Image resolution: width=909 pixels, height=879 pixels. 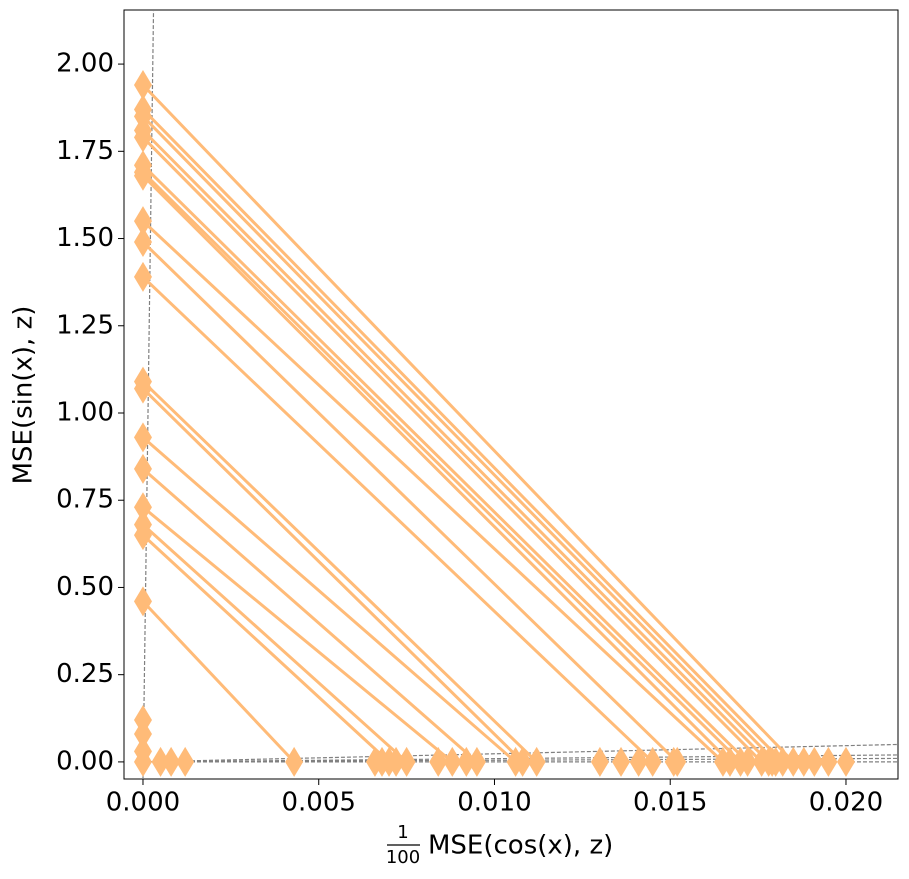 I want to click on x-tick-label: 0.015, so click(x=670, y=803).